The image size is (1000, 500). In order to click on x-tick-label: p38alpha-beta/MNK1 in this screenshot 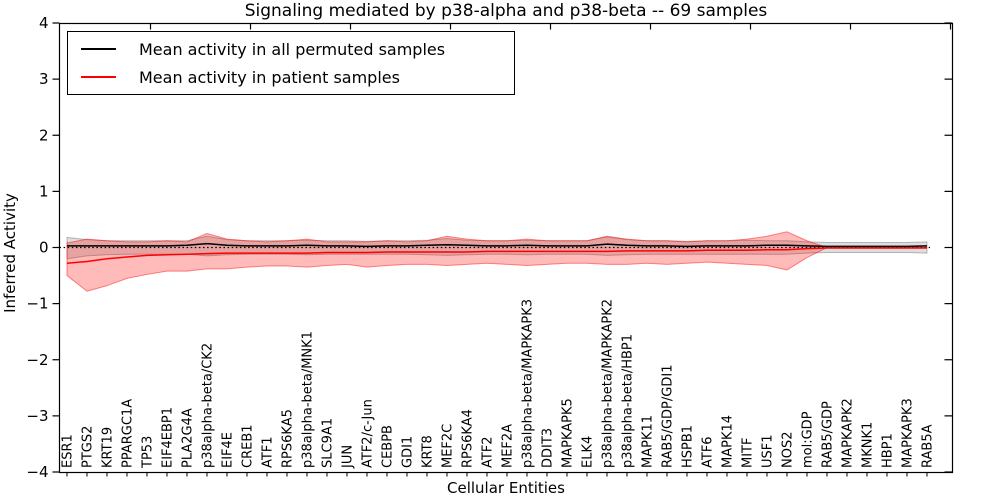, I will do `click(308, 399)`.